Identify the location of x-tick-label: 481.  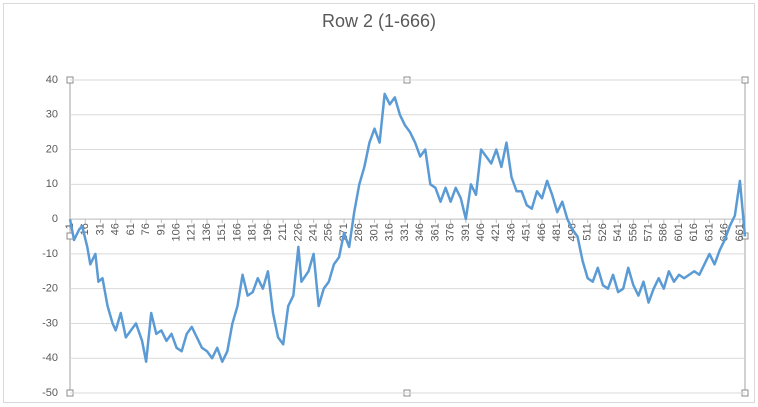
(557, 232).